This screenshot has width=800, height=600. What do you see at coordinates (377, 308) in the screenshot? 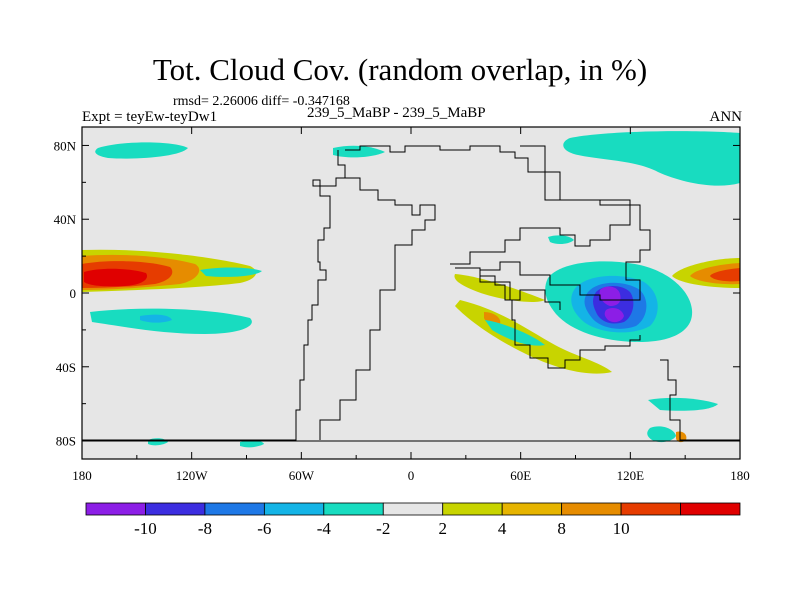
I see `coast-americas-south` at bounding box center [377, 308].